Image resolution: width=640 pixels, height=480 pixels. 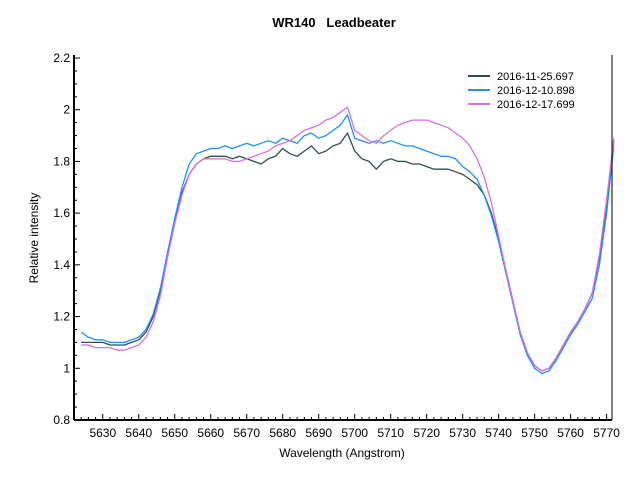 What do you see at coordinates (534, 433) in the screenshot?
I see `x-tick-label: 5750` at bounding box center [534, 433].